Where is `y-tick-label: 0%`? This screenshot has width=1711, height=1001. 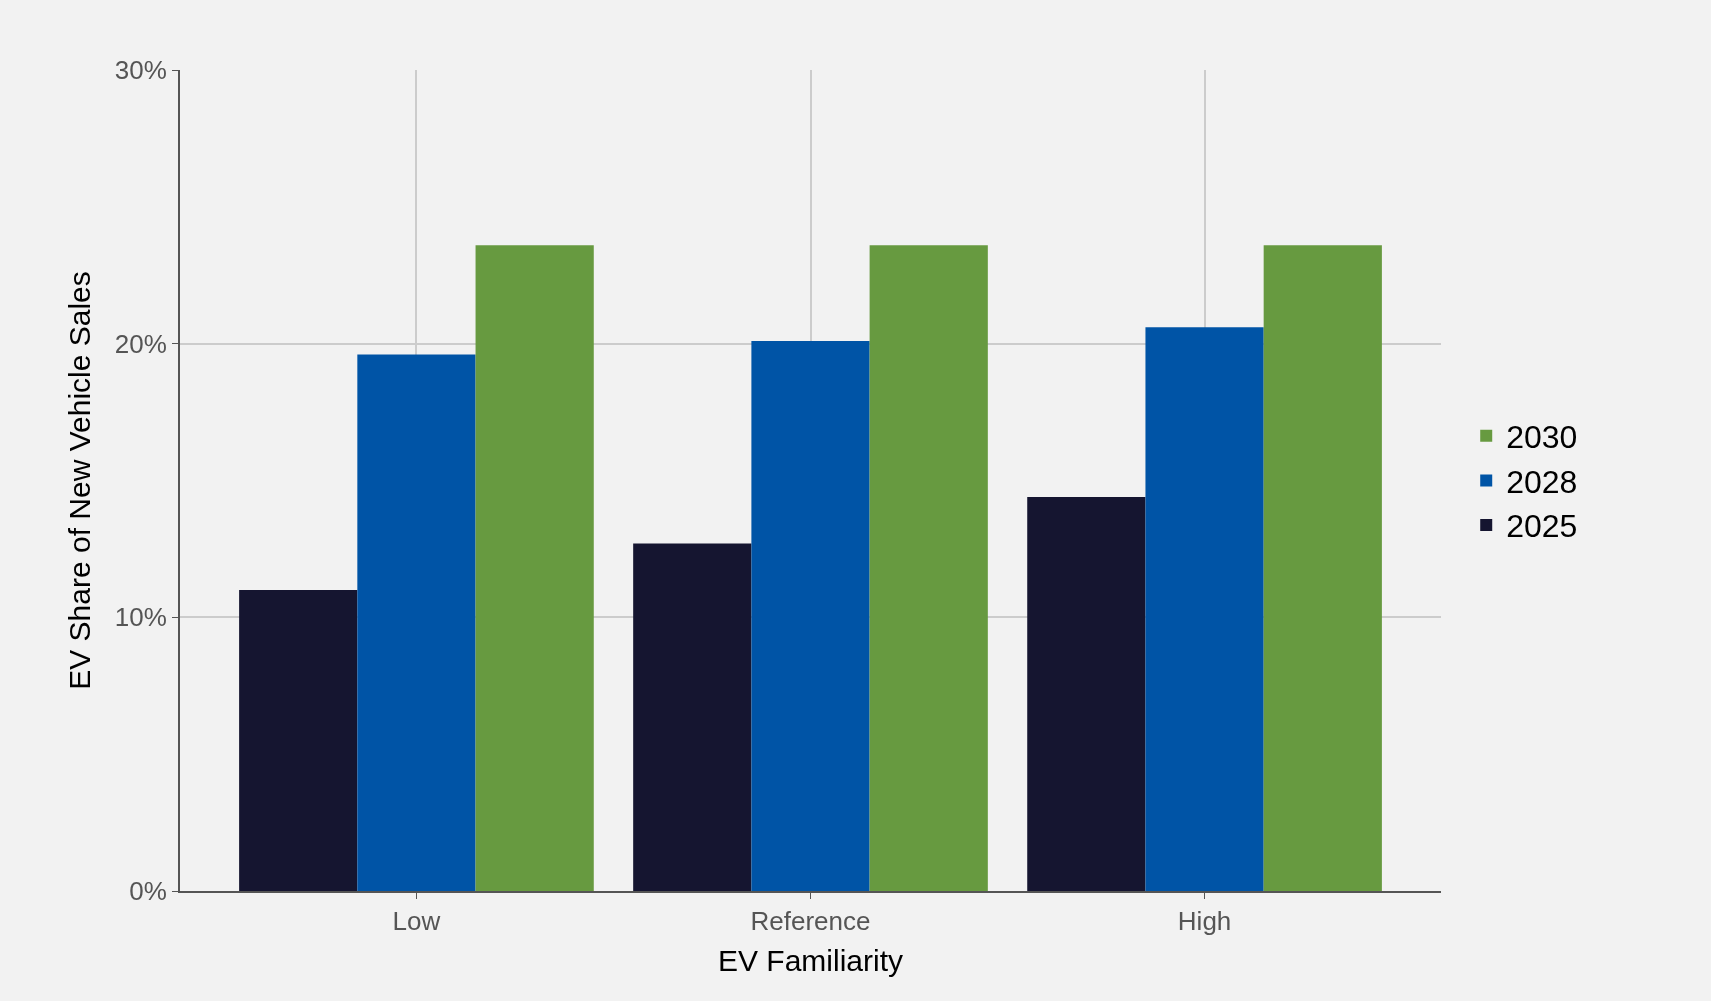
y-tick-label: 0% is located at coordinates (148, 891).